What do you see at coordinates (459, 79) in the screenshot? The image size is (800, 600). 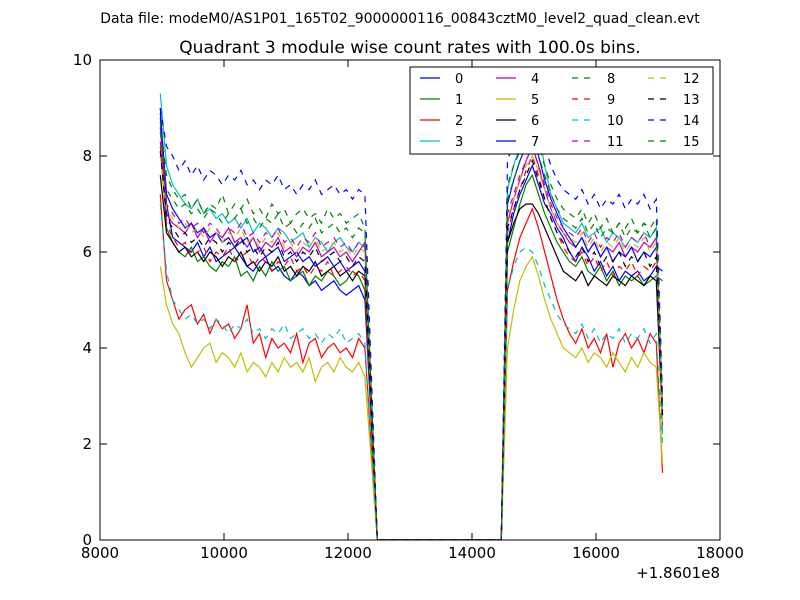 I see `legend-label-0: 0` at bounding box center [459, 79].